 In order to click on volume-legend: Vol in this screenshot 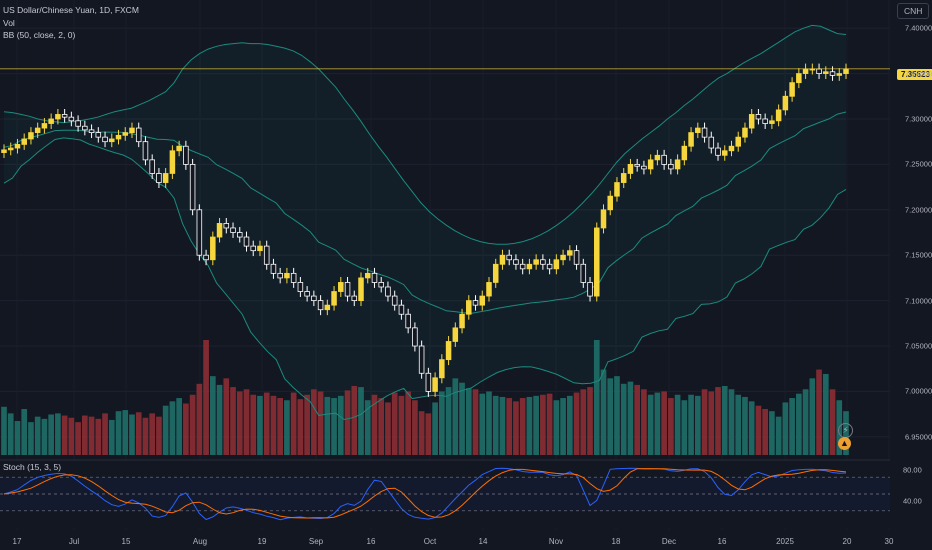, I will do `click(9, 23)`.